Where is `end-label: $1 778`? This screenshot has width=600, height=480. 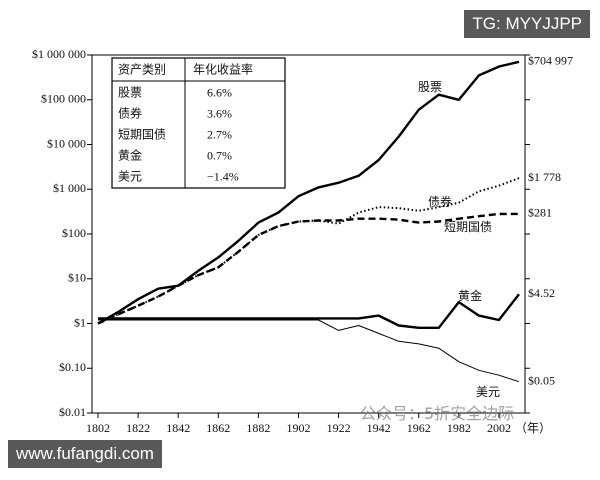 end-label: $1 778 is located at coordinates (544, 177).